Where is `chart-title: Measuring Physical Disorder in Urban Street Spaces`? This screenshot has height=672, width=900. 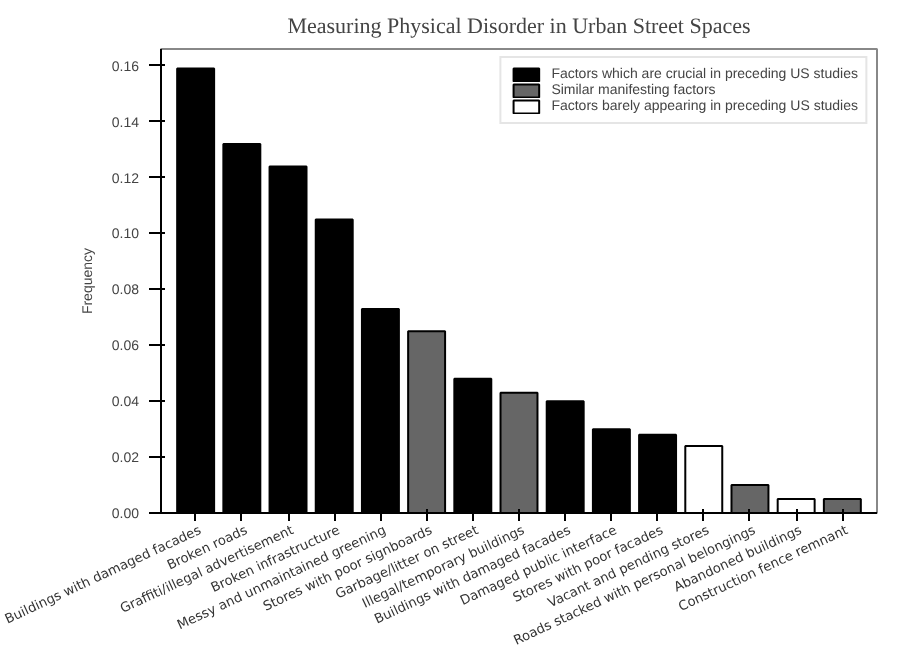 chart-title: Measuring Physical Disorder in Urban Street Spaces is located at coordinates (519, 27).